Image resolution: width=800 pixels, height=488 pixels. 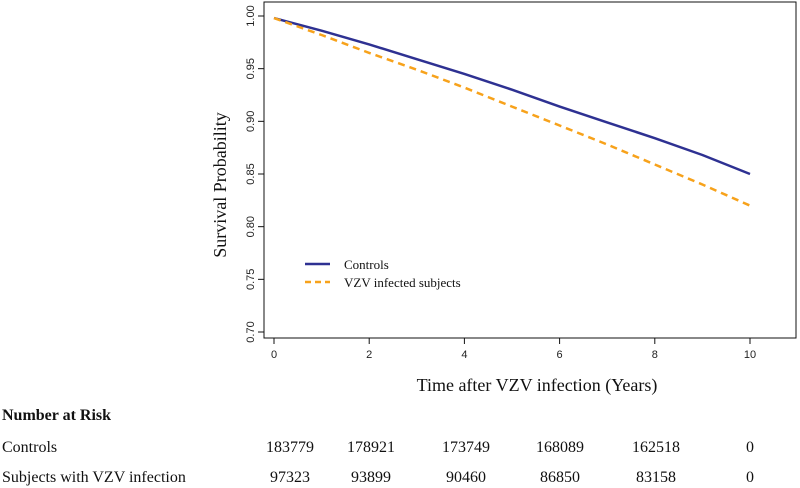 What do you see at coordinates (656, 447) in the screenshot?
I see `risk-cell: 162518` at bounding box center [656, 447].